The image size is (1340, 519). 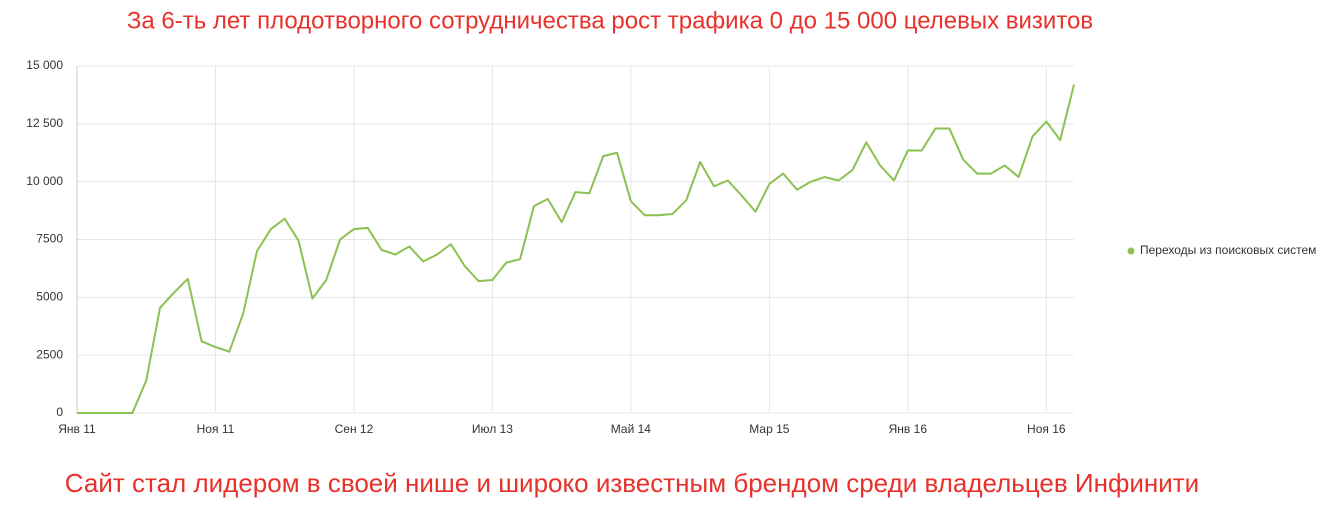 I want to click on legend-label: Переходы из поисковых систем, so click(x=1228, y=250).